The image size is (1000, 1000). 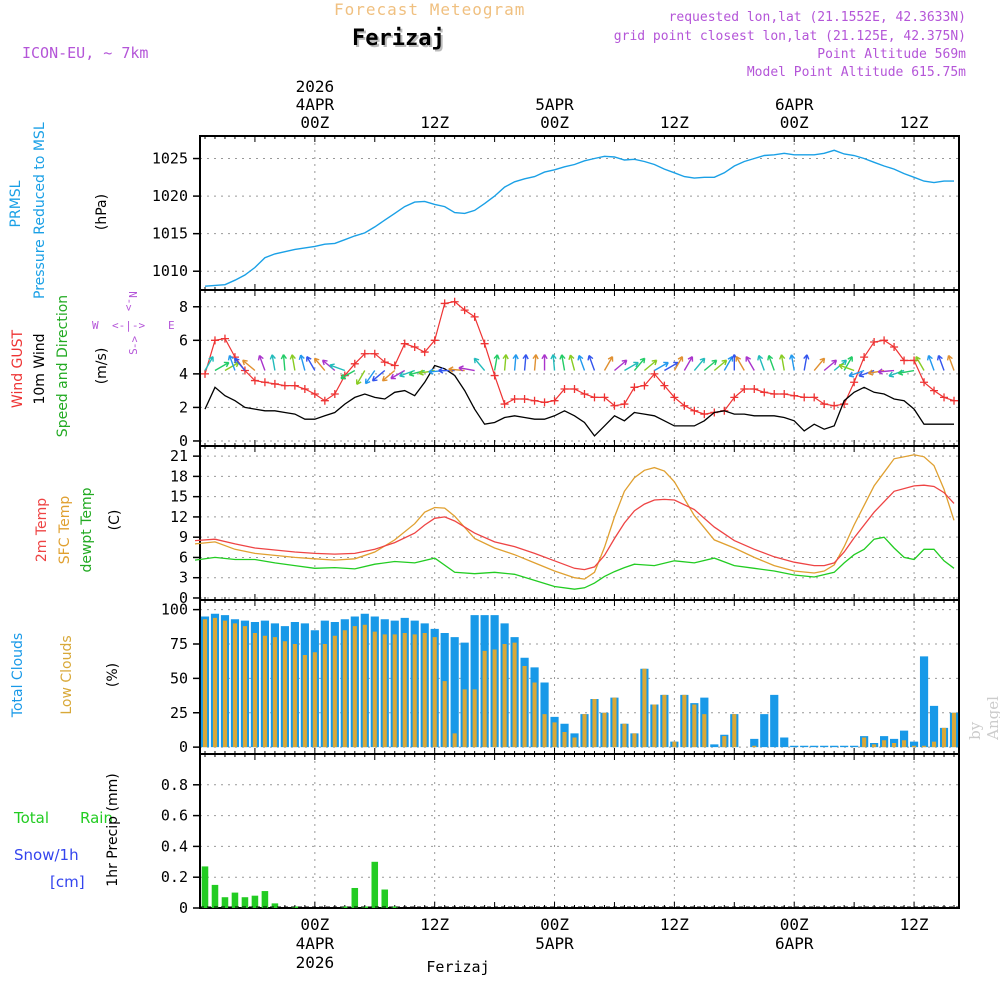 I want to click on y-tick-label: 4, so click(x=183, y=374).